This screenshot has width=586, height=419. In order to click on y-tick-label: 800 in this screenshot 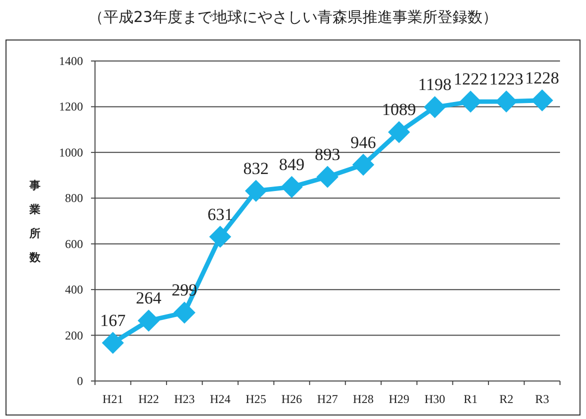, I will do `click(74, 198)`.